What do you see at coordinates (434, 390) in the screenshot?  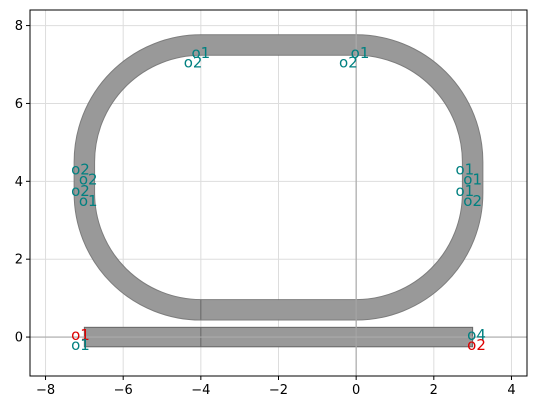 I see `x-tick-label-5: 2` at bounding box center [434, 390].